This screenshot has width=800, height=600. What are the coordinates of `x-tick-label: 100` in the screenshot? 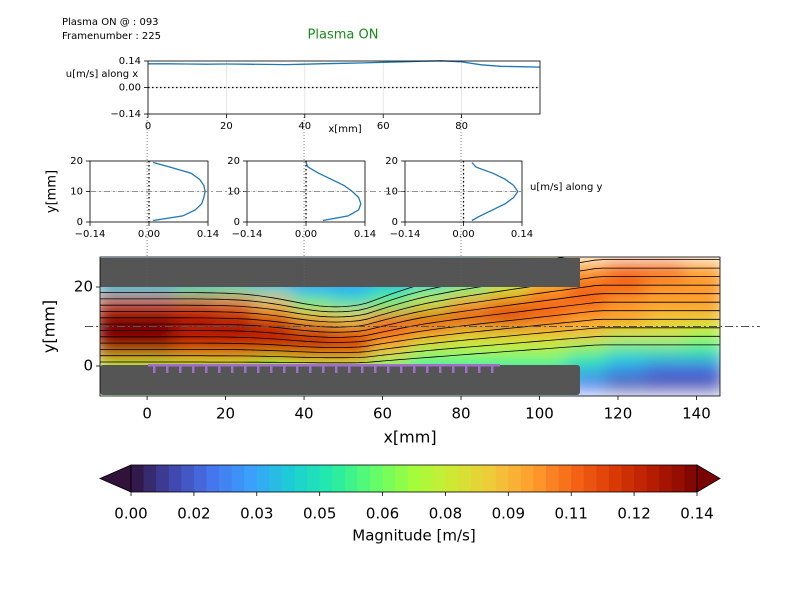 It's located at (539, 414).